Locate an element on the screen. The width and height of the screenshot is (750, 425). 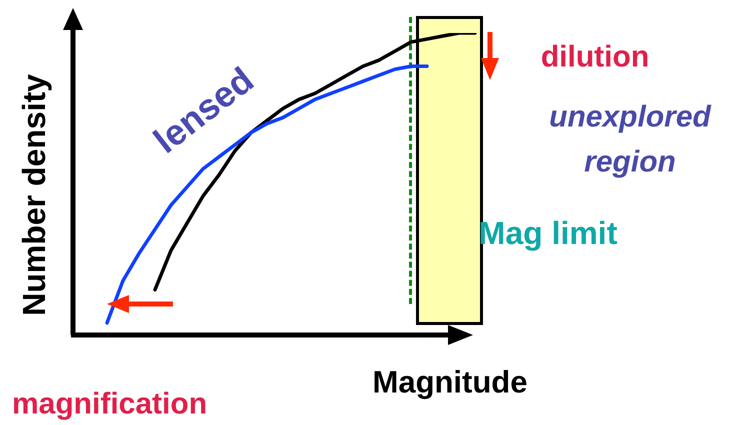
text: unexplored region is located at coordinates (630, 139).